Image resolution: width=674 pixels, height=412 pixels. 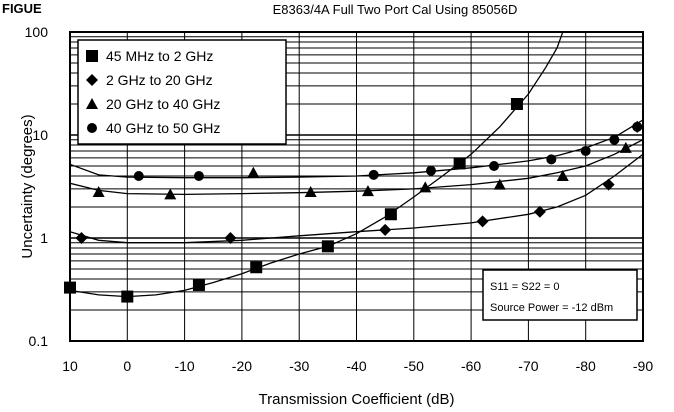 I want to click on y-tick-label: 10, so click(x=40, y=135).